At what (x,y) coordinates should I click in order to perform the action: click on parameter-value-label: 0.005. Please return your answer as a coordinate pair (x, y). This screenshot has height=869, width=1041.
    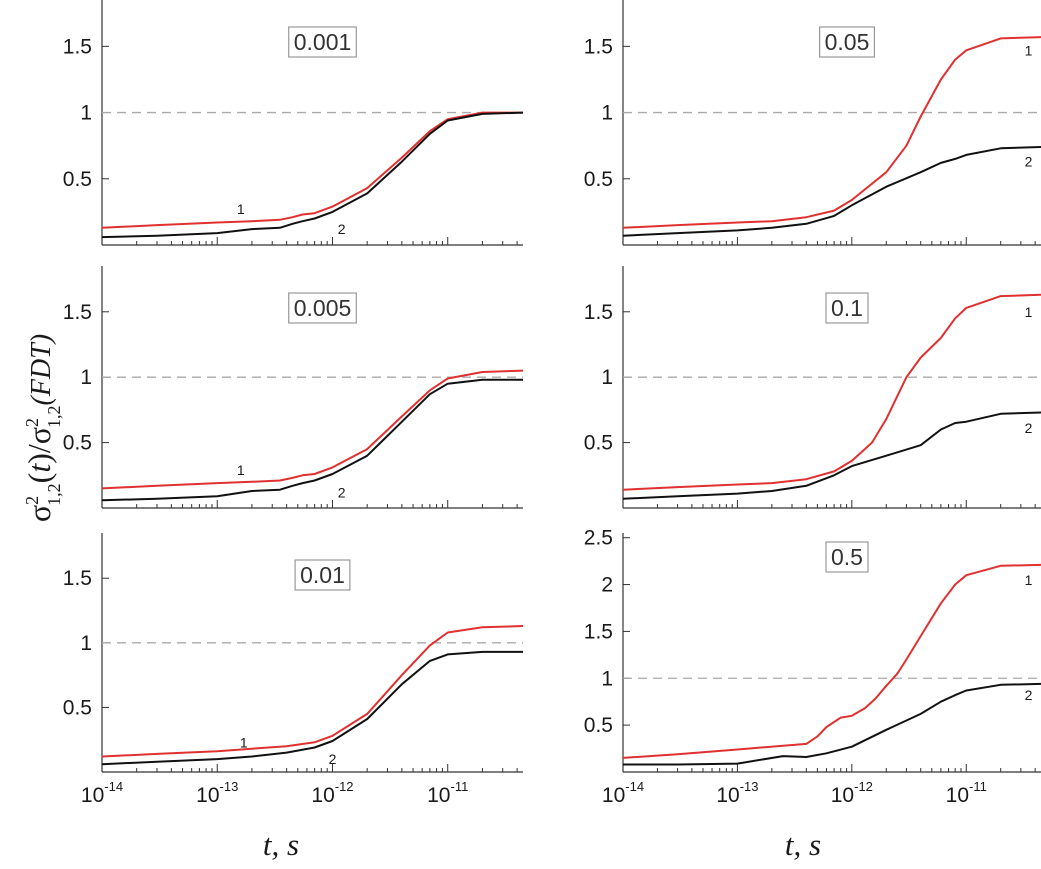
    Looking at the image, I should click on (323, 308).